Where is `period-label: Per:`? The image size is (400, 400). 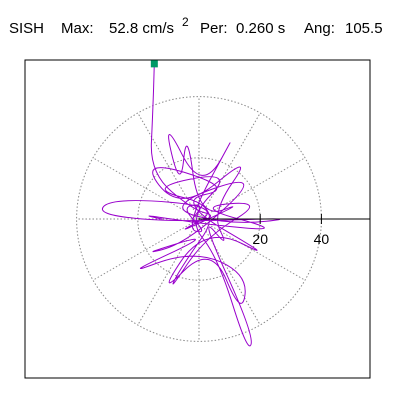
period-label: Per: is located at coordinates (214, 28).